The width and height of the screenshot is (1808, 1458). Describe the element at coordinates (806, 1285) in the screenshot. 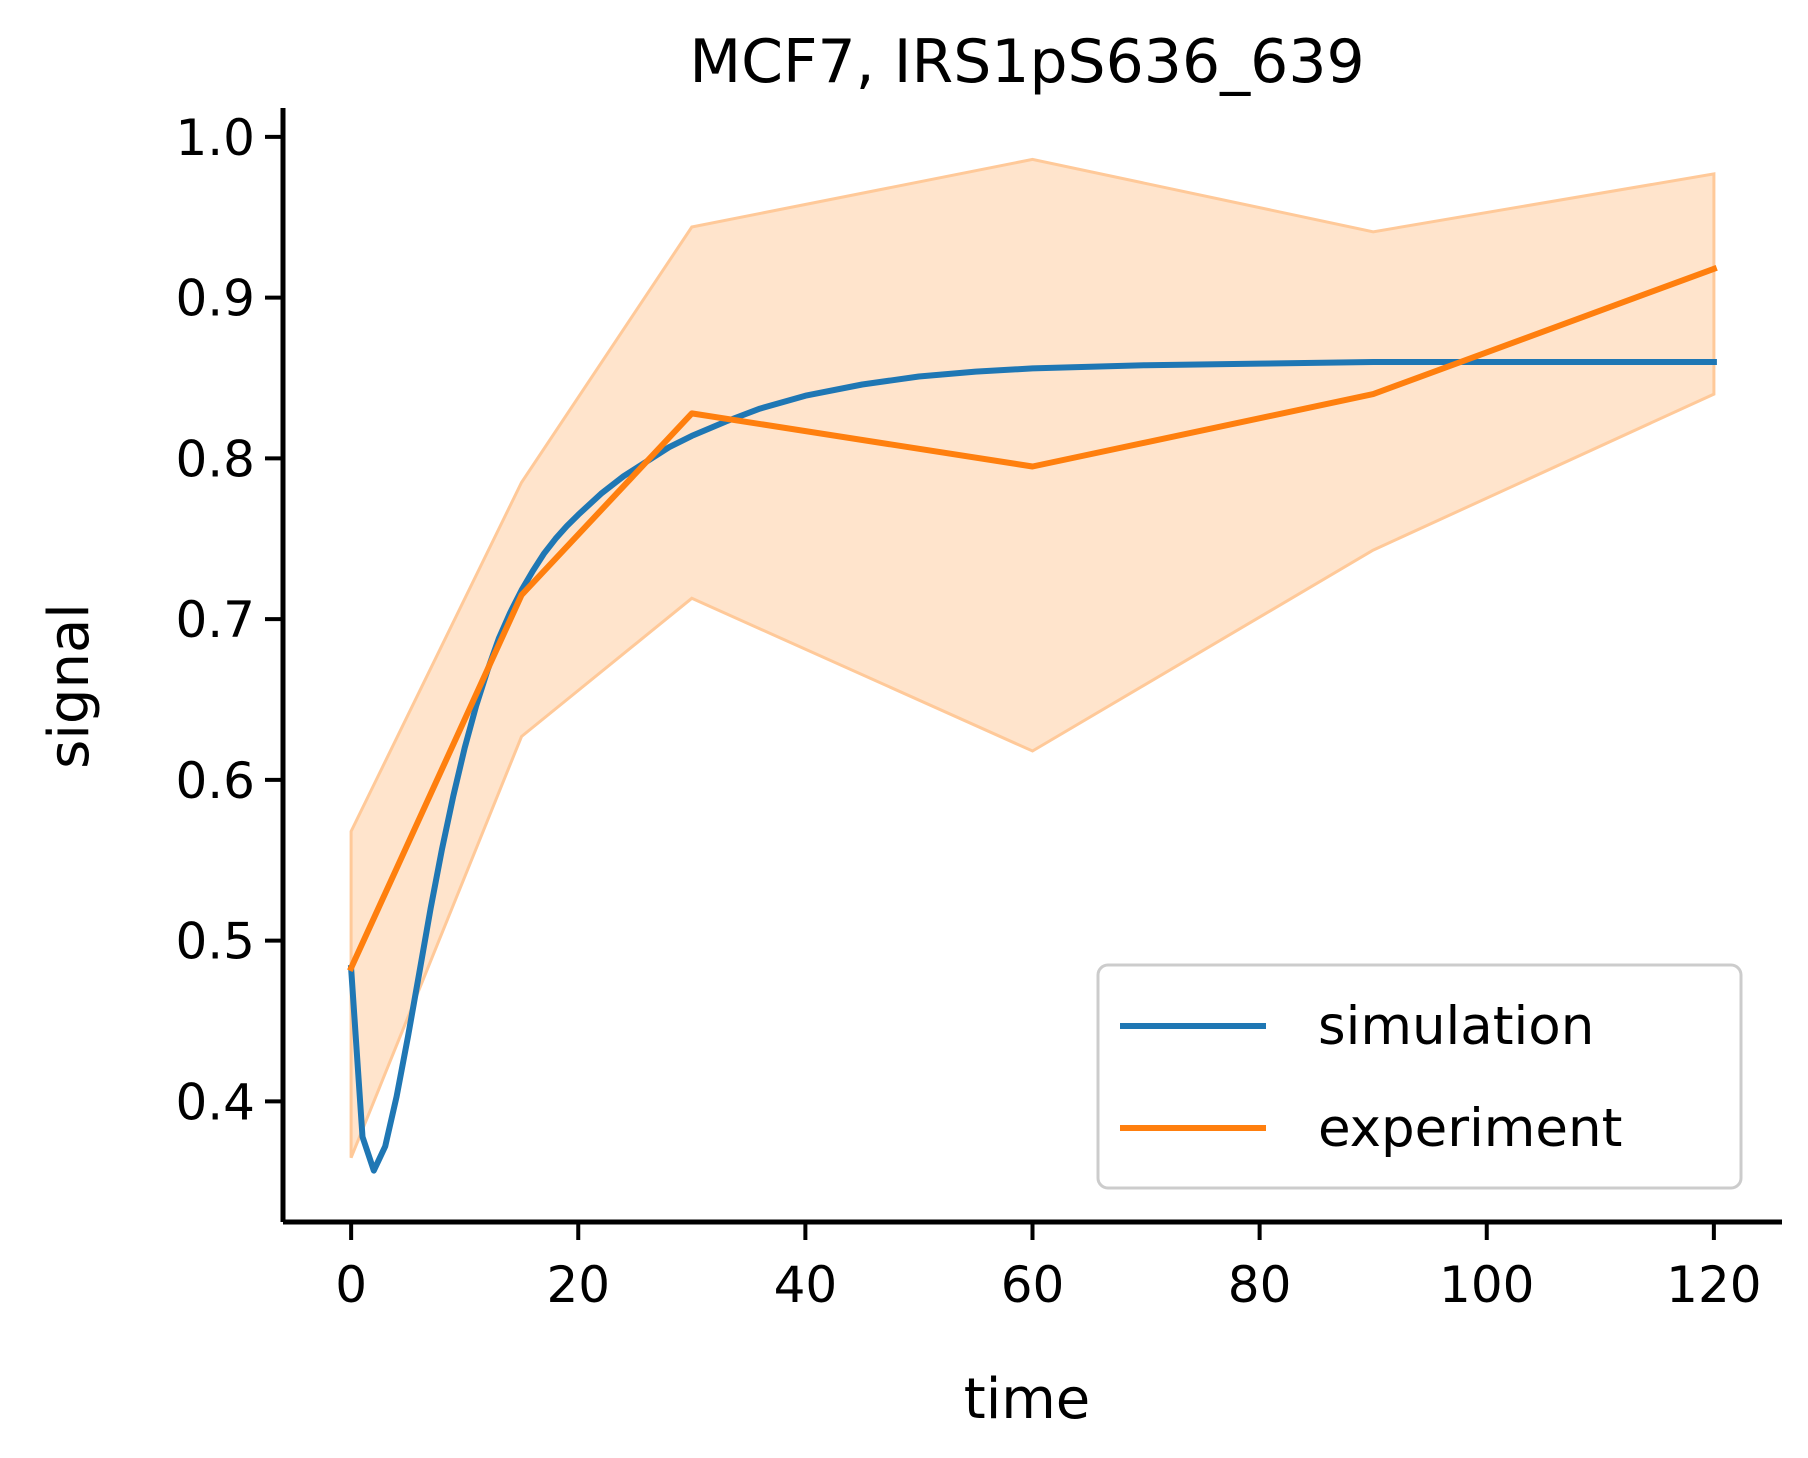

I see `x-tick-label: 40` at that location.